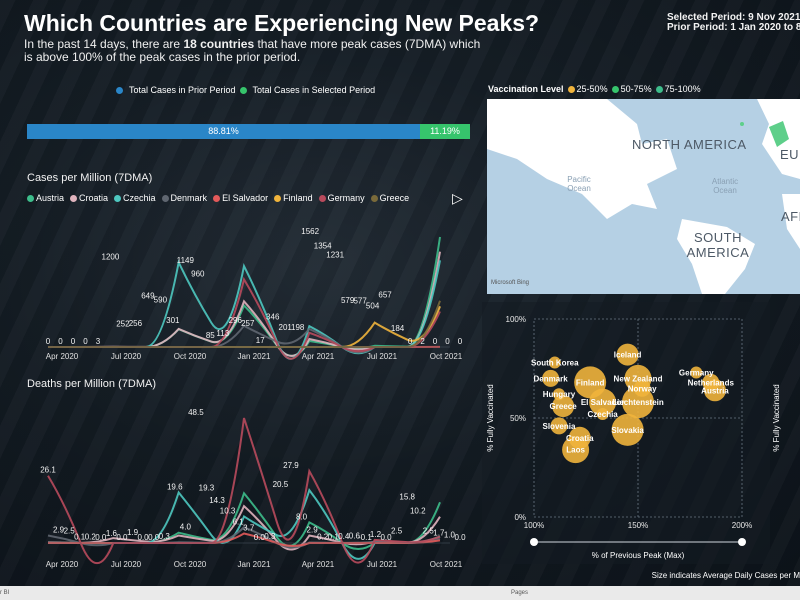 The image size is (800, 600). What do you see at coordinates (190, 356) in the screenshot?
I see `x-tick-label: Oct 2020` at bounding box center [190, 356].